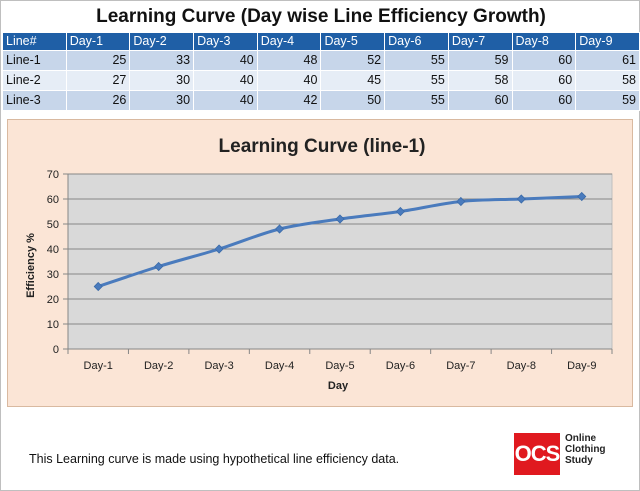  What do you see at coordinates (353, 60) in the screenshot?
I see `table-cell: 52` at bounding box center [353, 60].